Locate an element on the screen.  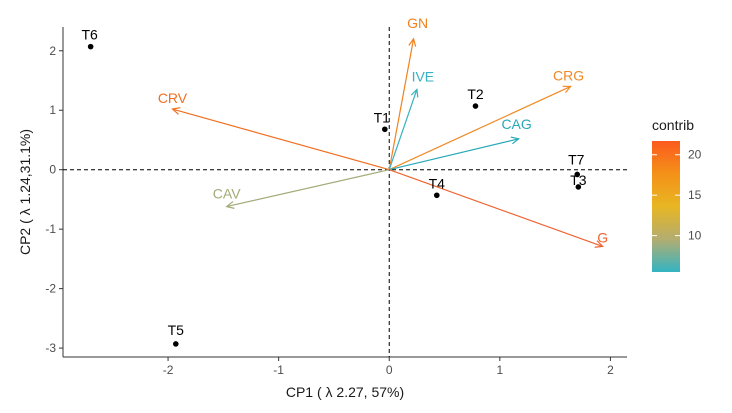
observation-t4: T4 is located at coordinates (437, 187).